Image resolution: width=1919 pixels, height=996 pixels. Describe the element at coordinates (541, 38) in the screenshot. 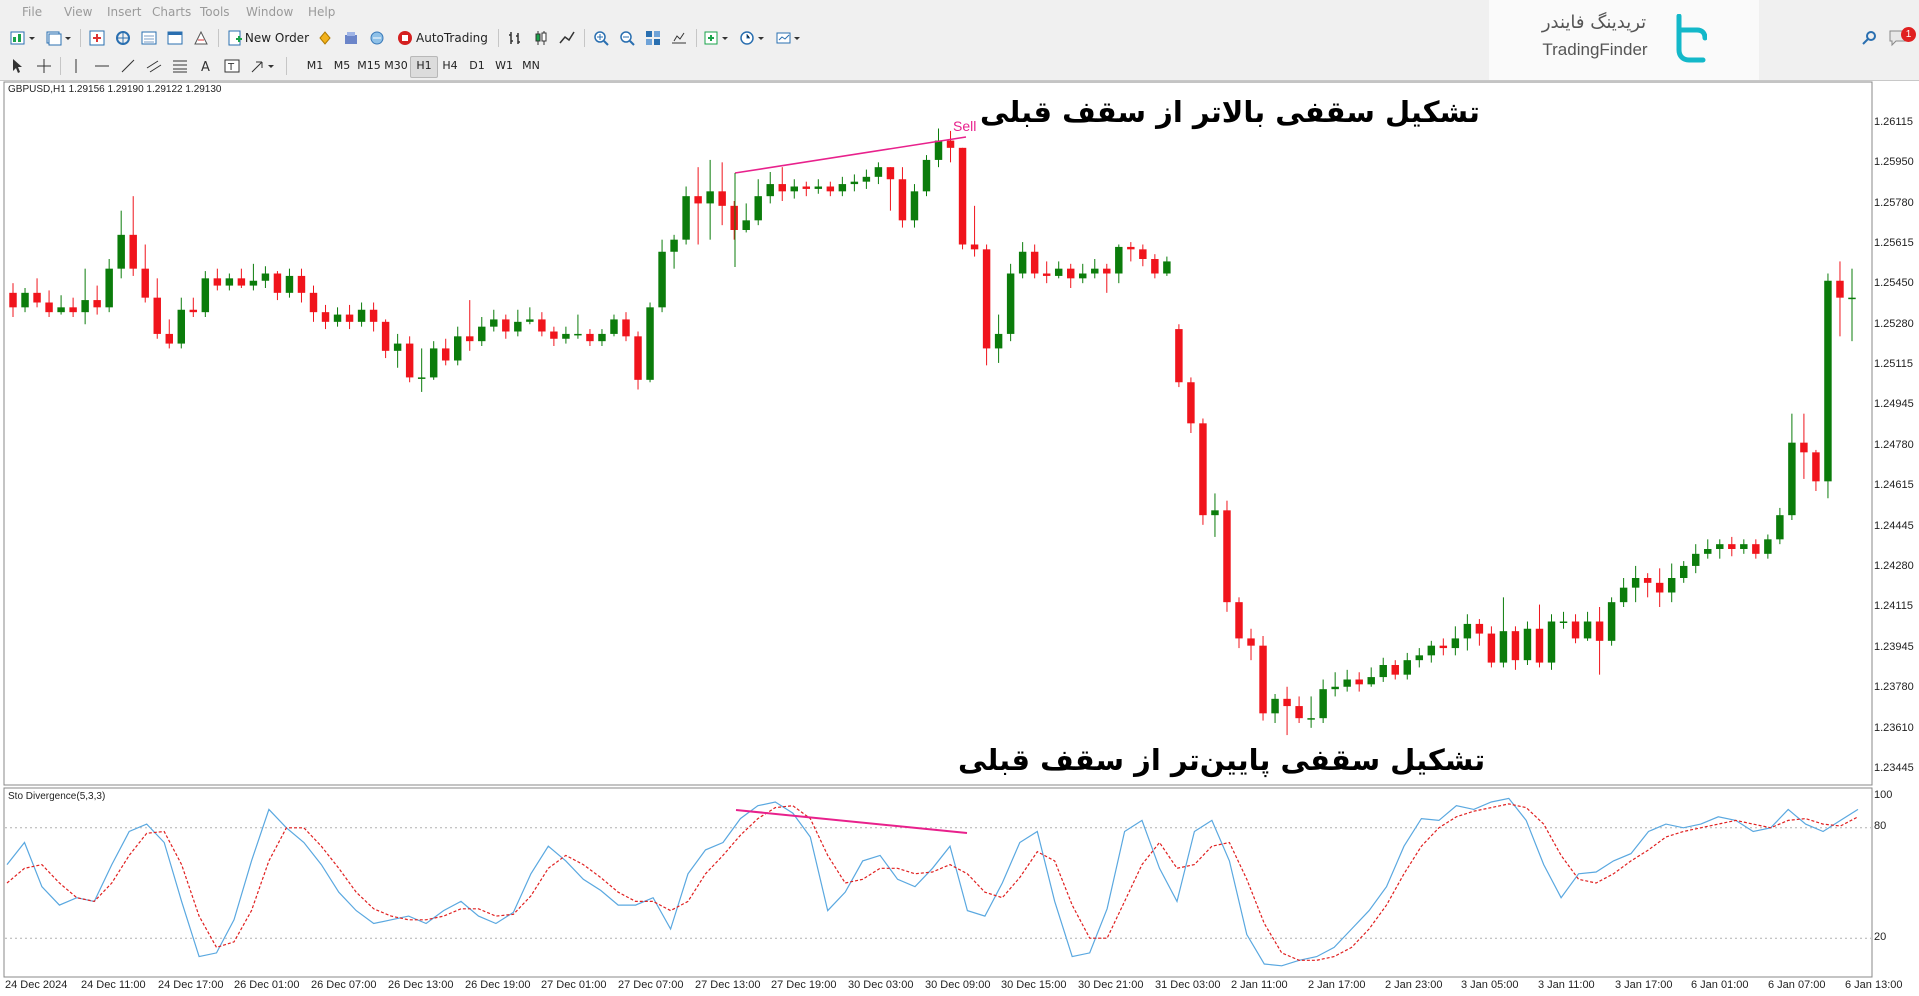

I see `candlestick-button` at that location.